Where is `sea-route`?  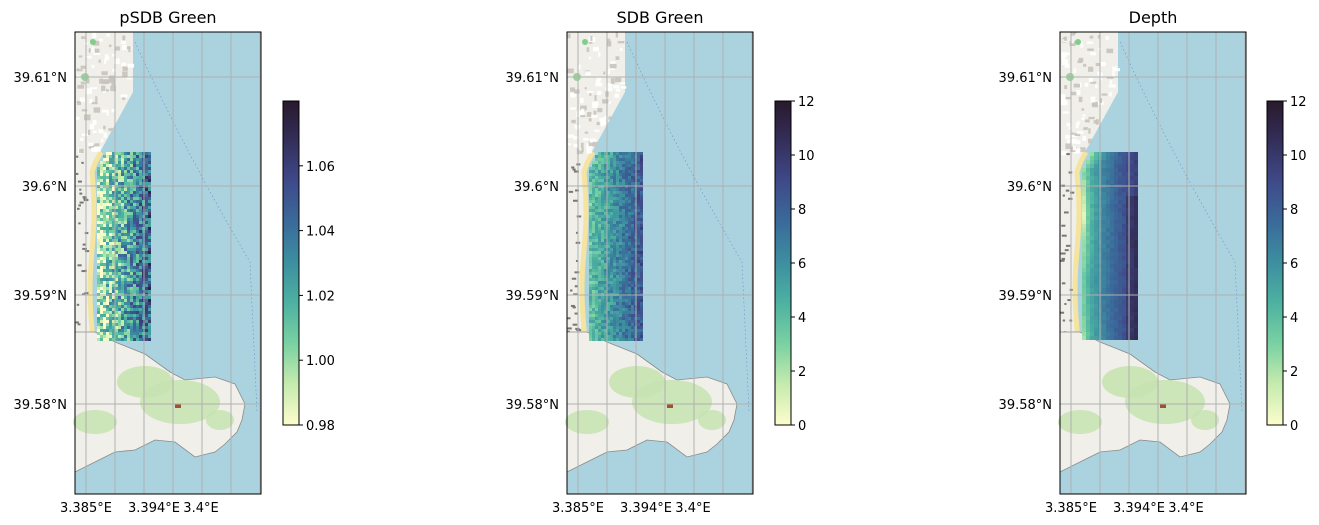 sea-route is located at coordinates (196, 227).